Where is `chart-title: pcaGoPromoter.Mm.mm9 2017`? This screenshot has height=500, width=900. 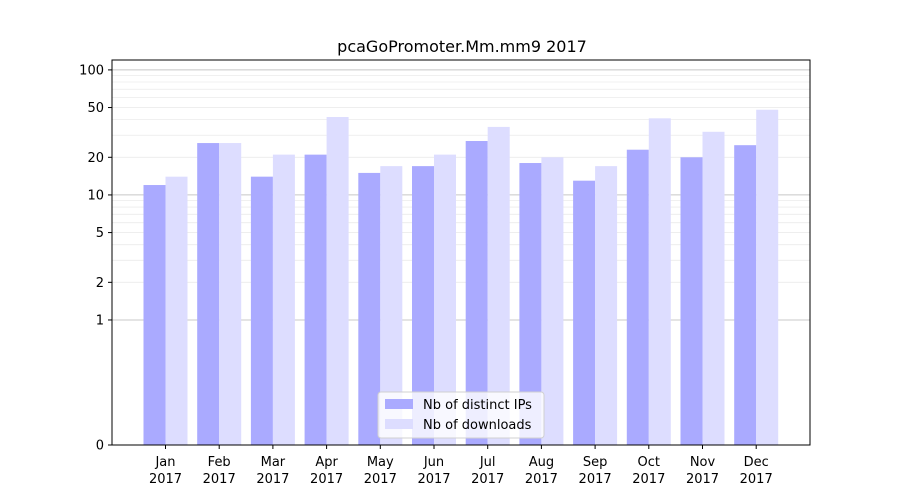
chart-title: pcaGoPromoter.Mm.mm9 2017 is located at coordinates (462, 46).